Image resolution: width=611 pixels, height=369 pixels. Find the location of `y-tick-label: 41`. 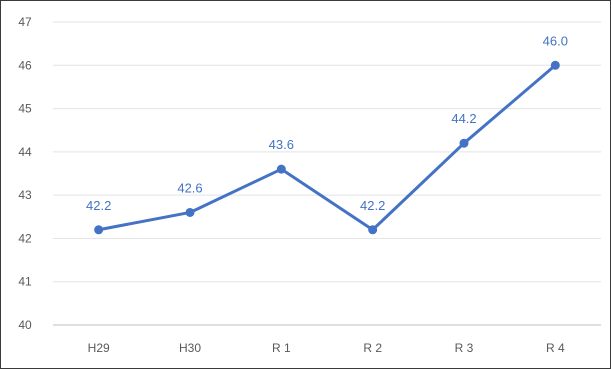

y-tick-label: 41 is located at coordinates (25, 282).